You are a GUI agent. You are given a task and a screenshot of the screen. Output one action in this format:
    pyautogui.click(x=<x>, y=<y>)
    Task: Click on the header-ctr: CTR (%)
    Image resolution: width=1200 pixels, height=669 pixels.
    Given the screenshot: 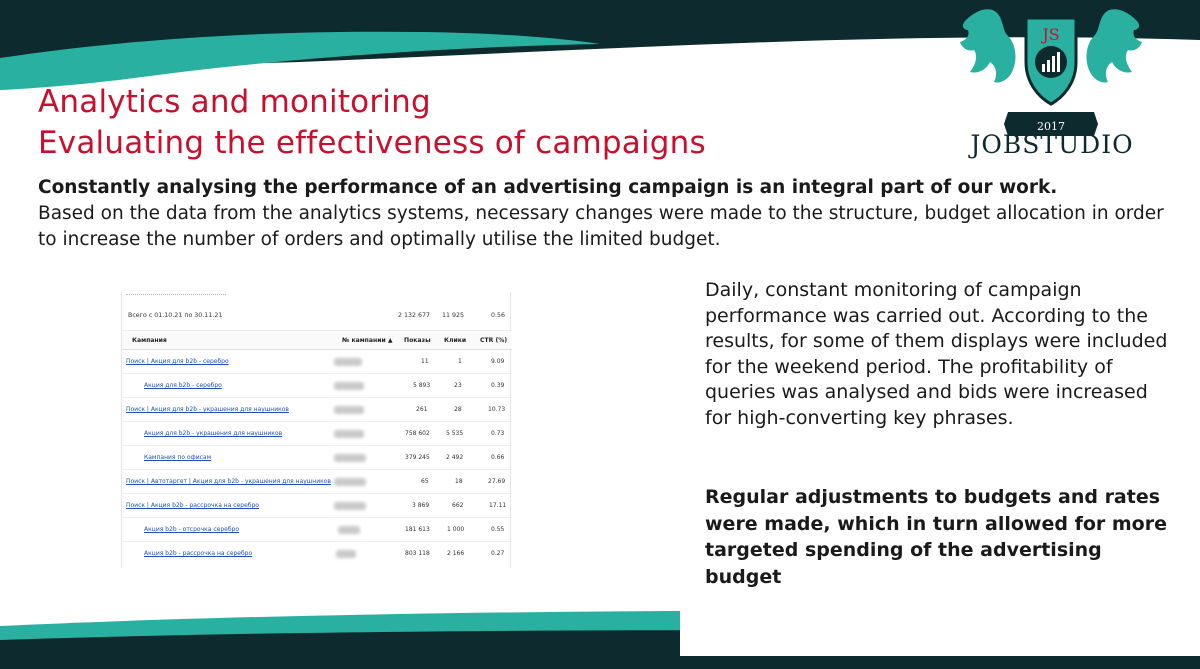 What is the action you would take?
    pyautogui.click(x=494, y=340)
    